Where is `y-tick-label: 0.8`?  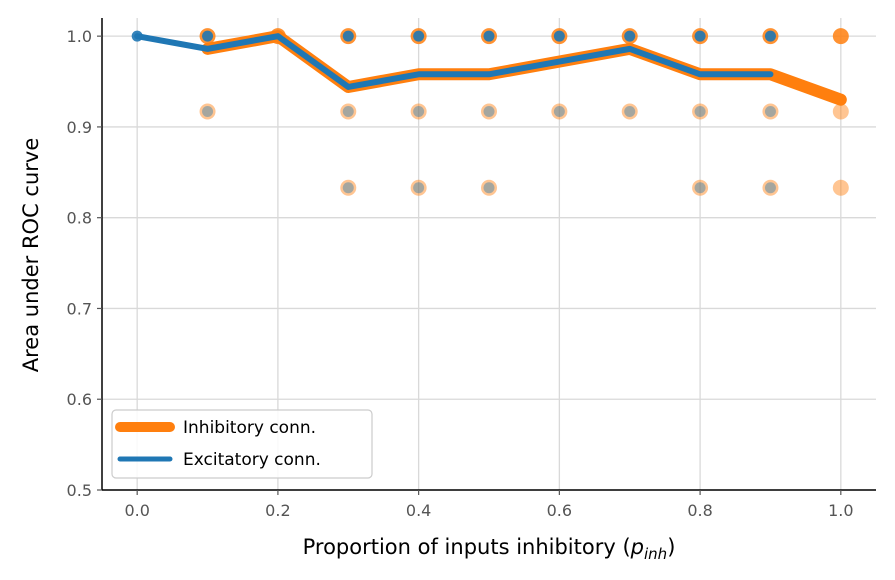
y-tick-label: 0.8 is located at coordinates (79, 218).